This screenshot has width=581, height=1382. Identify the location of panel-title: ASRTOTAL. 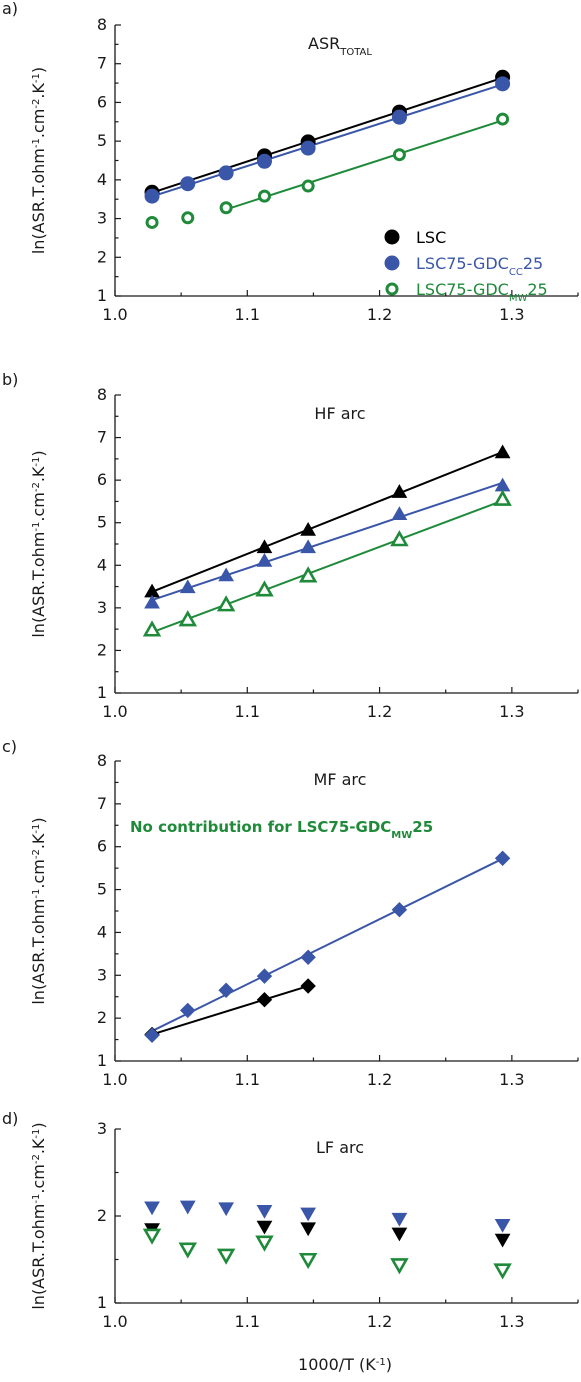
(340, 46).